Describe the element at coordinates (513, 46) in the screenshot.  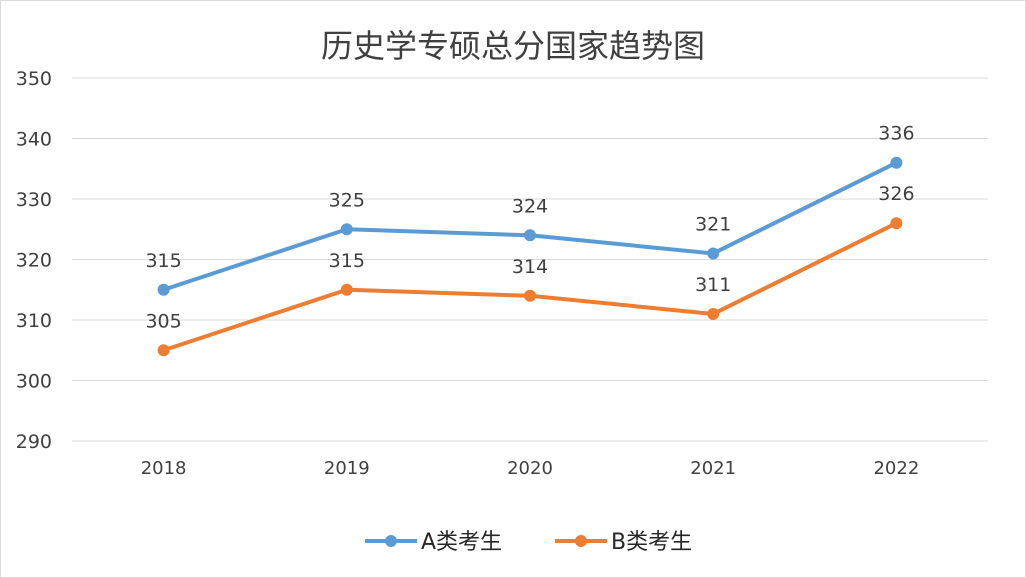
I see `chart-title: 历史学专硕总分国家趋势图` at that location.